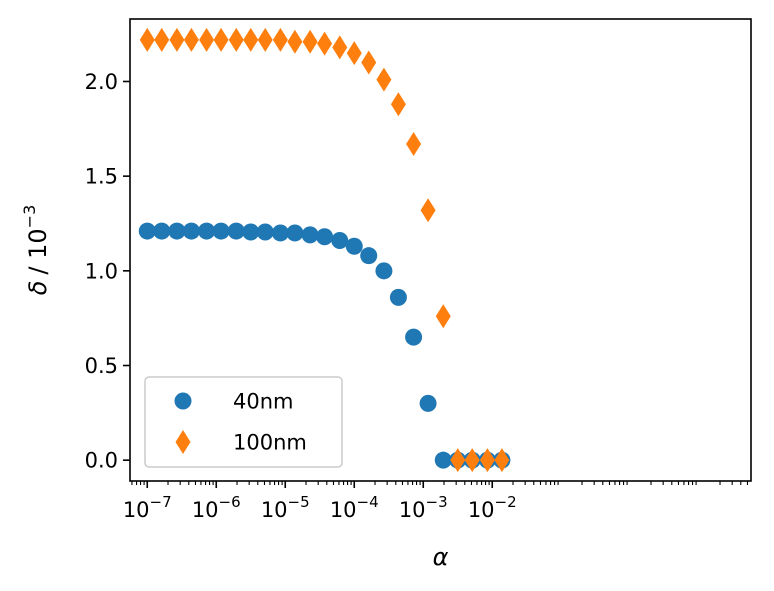  I want to click on x-tick-label: 10⁻⁴, so click(354, 507).